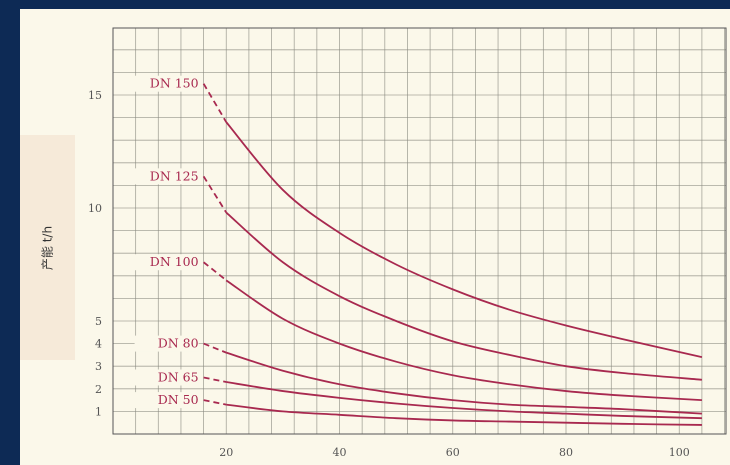 The width and height of the screenshot is (730, 465). Describe the element at coordinates (340, 452) in the screenshot. I see `x-tick-label: 40` at that location.